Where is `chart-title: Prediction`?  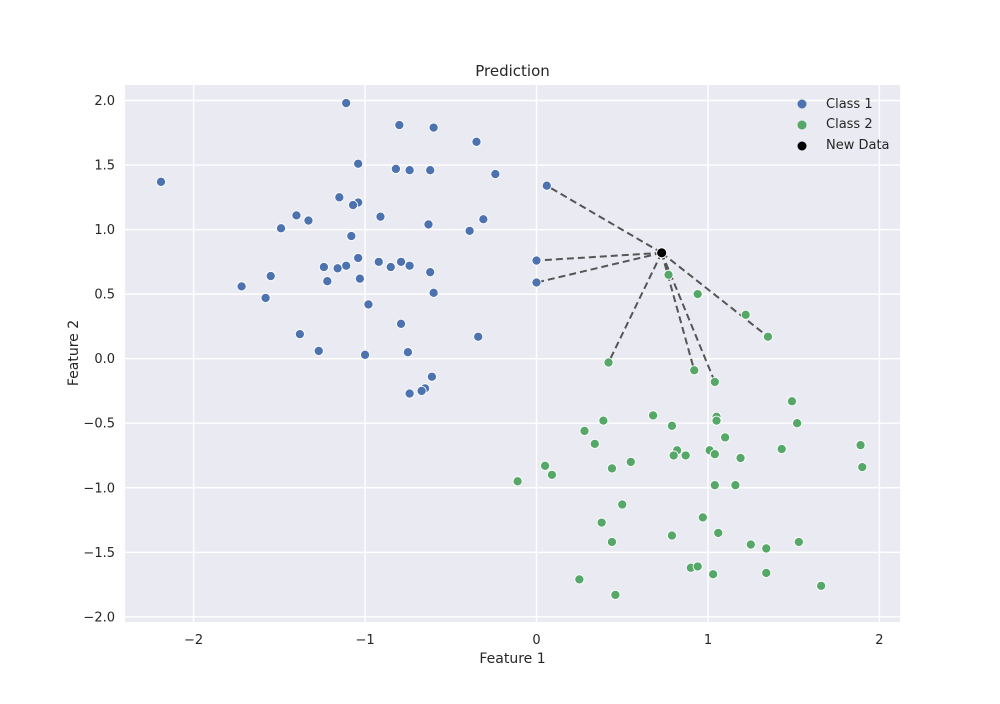 chart-title: Prediction is located at coordinates (512, 71).